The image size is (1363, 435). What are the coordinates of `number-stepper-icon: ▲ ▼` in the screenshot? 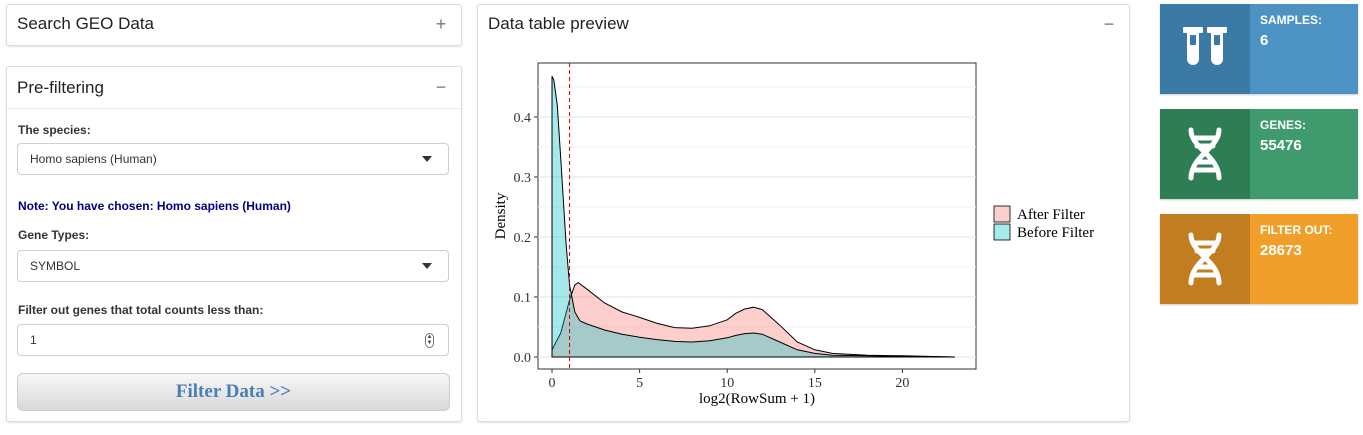 It's located at (429, 340).